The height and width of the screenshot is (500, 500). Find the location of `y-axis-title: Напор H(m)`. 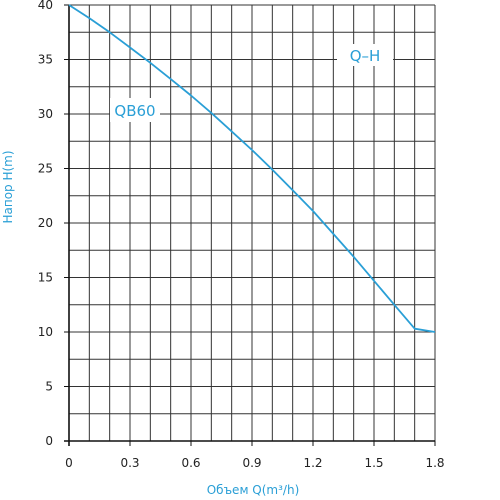

y-axis-title: Напор H(m) is located at coordinates (8, 186).